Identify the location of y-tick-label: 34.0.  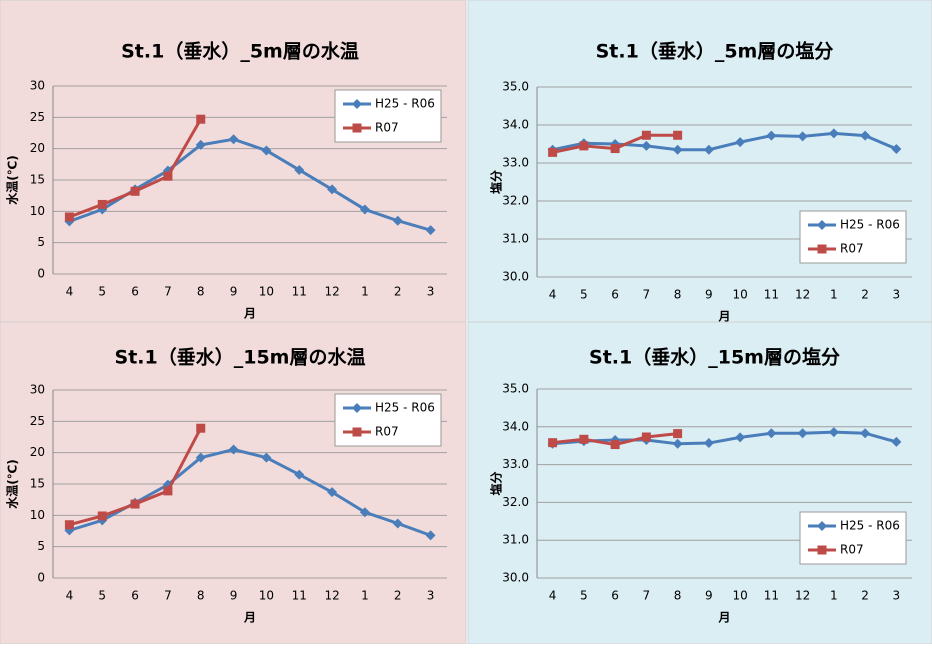
(515, 125).